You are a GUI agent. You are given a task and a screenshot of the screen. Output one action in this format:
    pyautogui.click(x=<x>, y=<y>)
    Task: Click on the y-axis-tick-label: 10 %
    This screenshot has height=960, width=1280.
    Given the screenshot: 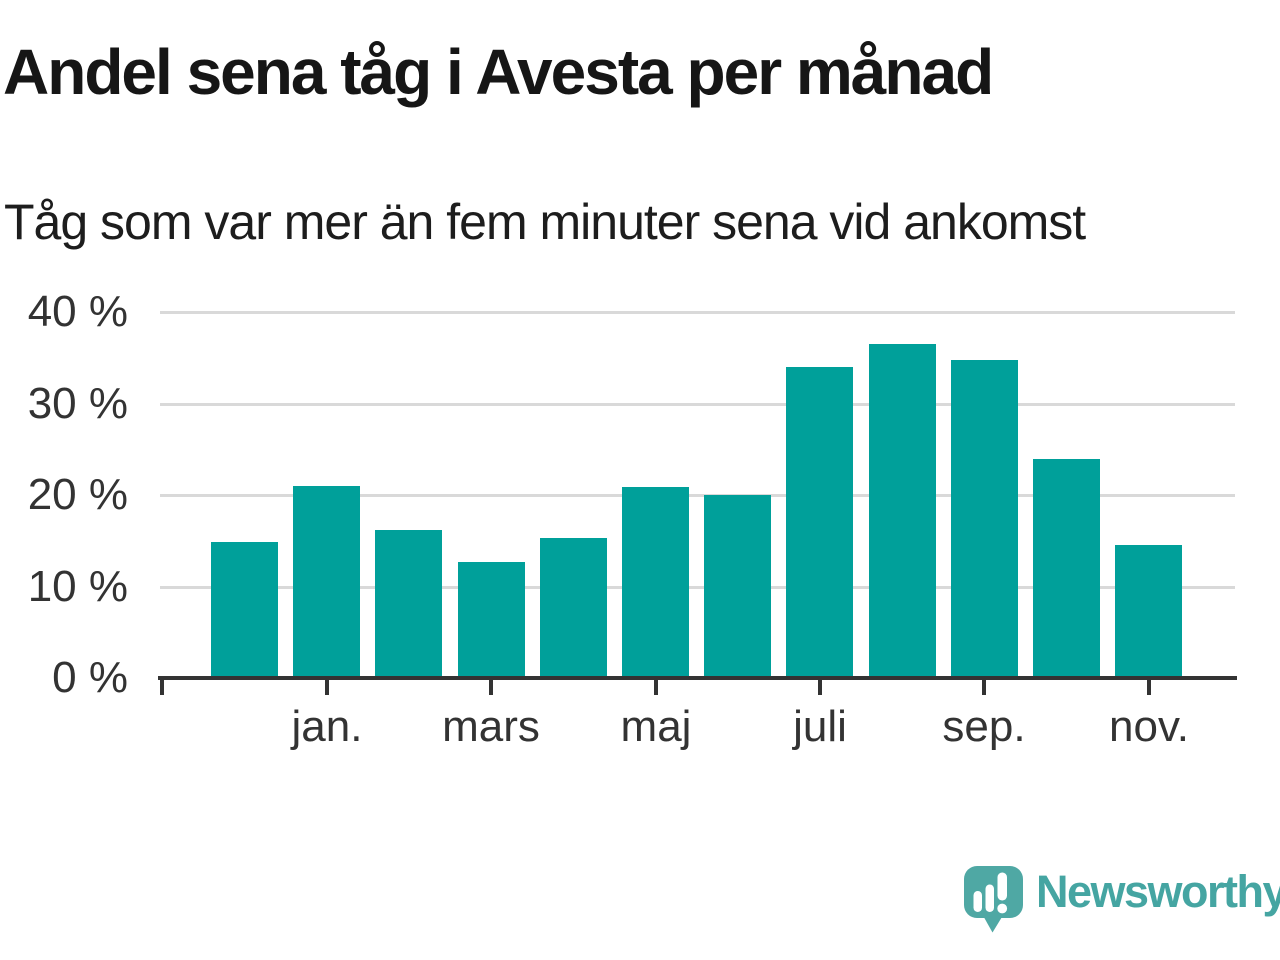 What is the action you would take?
    pyautogui.click(x=77, y=586)
    